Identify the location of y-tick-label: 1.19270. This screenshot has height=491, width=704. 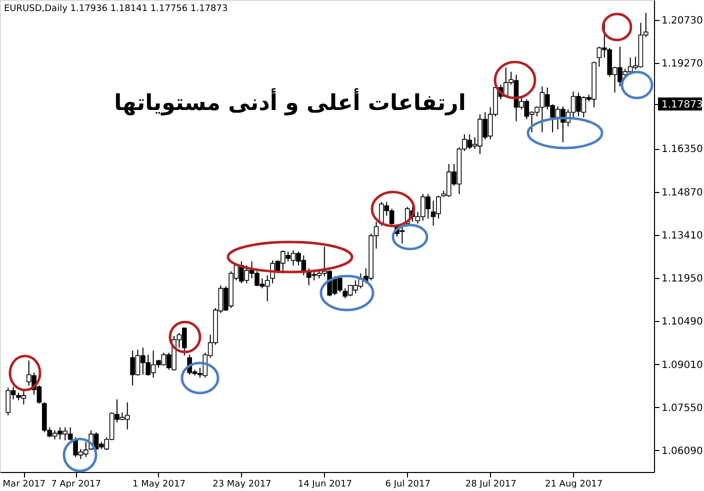
(682, 64).